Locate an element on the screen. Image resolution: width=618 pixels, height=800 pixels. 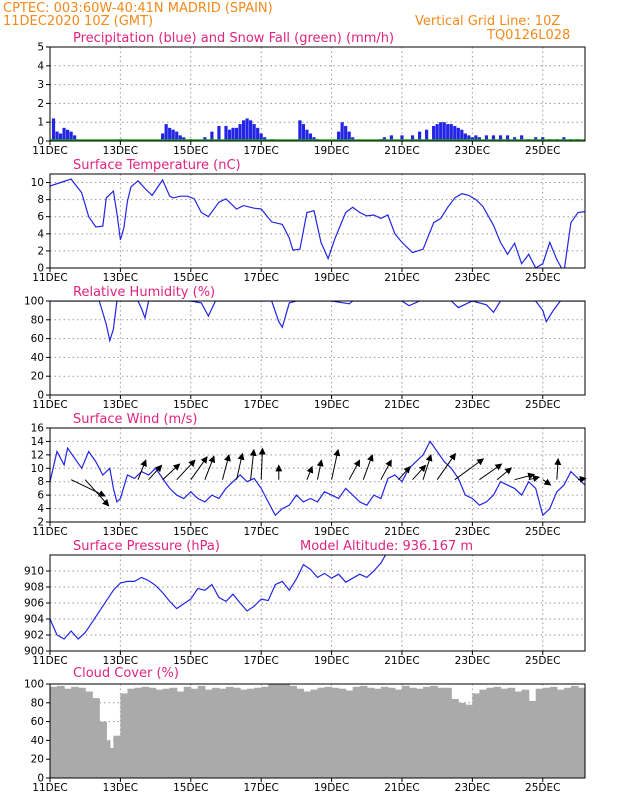
cloud-ytick-label: 80 is located at coordinates (37, 703).